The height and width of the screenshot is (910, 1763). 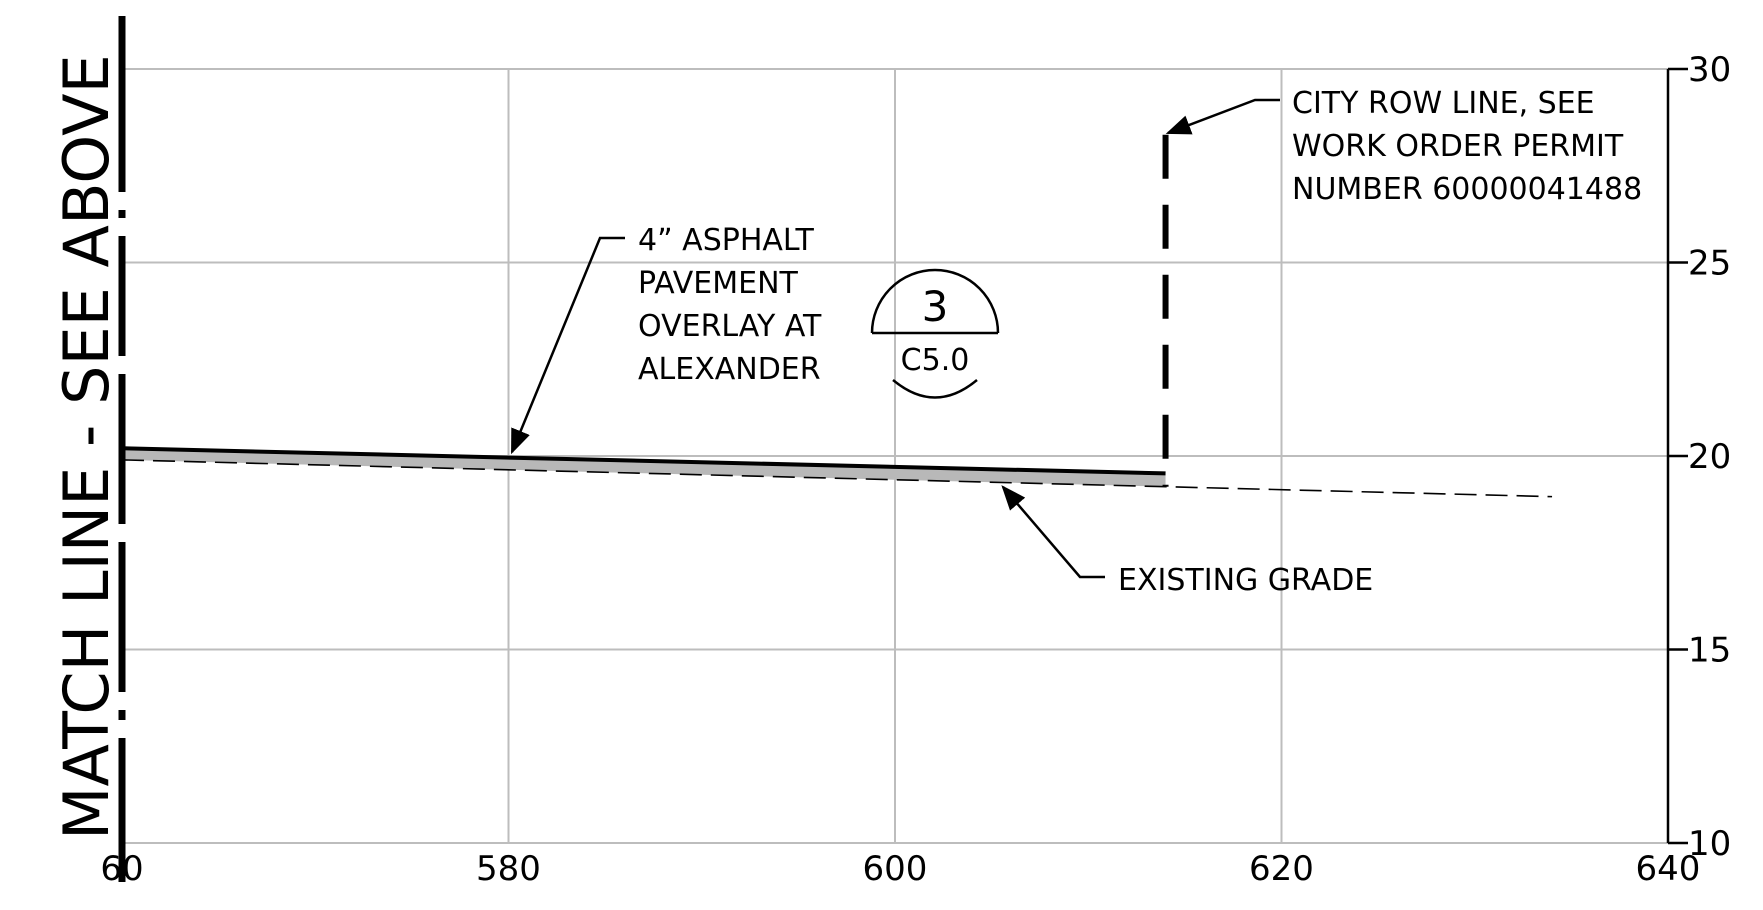 I want to click on asphalt-callout-line-1: 4” ASPHALT, so click(x=726, y=240).